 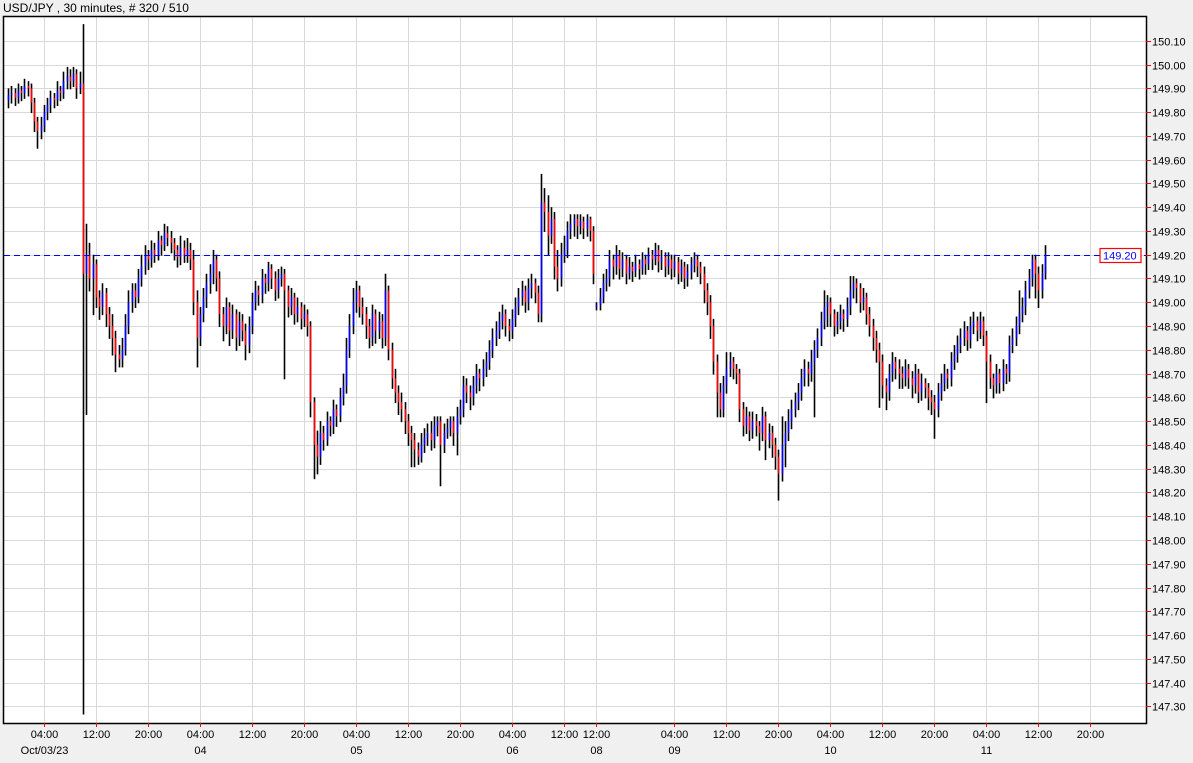 I want to click on y-tick-label: 148.30, so click(x=1169, y=471).